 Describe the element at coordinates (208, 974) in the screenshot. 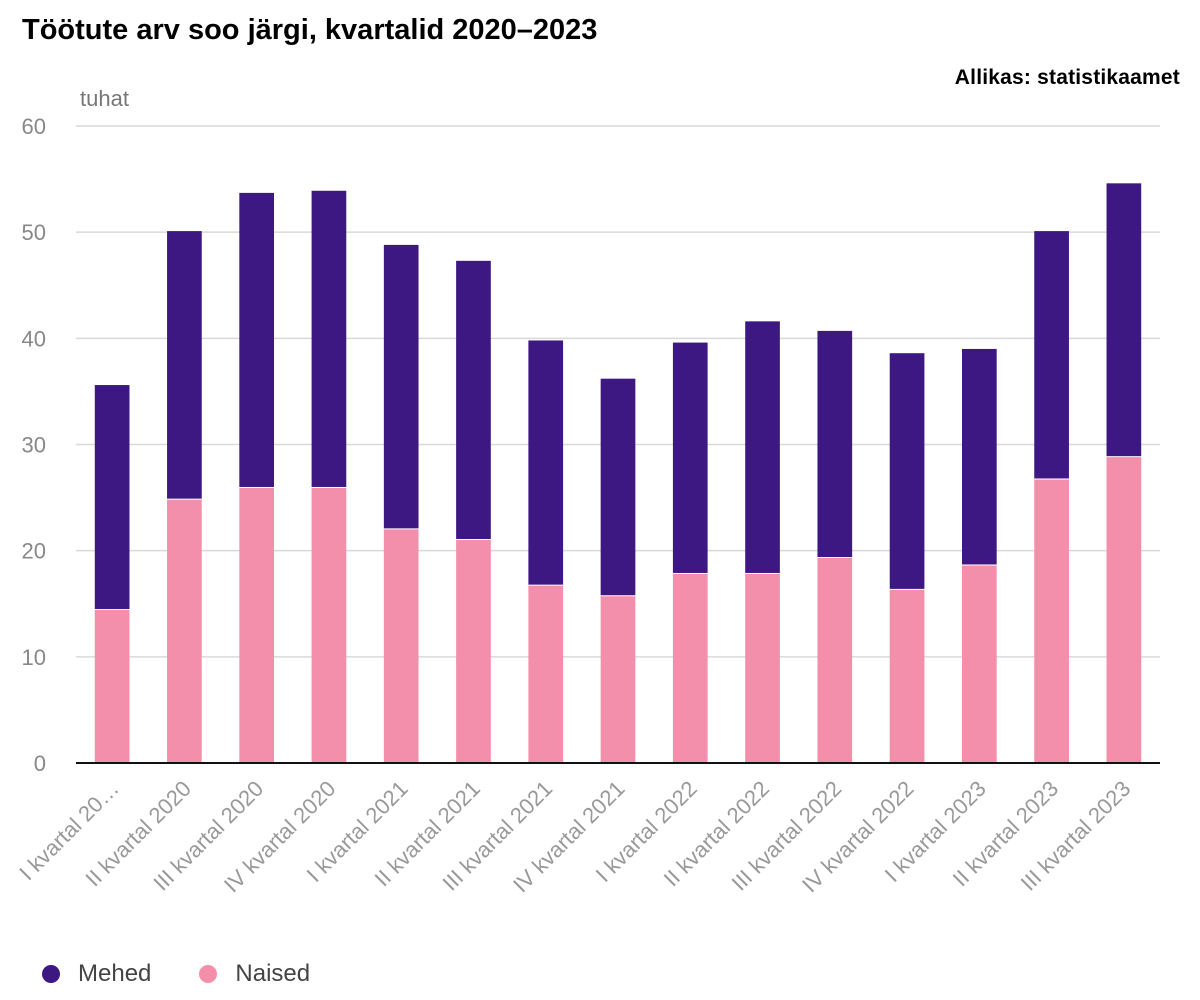

I see `legend-swatch-naised` at that location.